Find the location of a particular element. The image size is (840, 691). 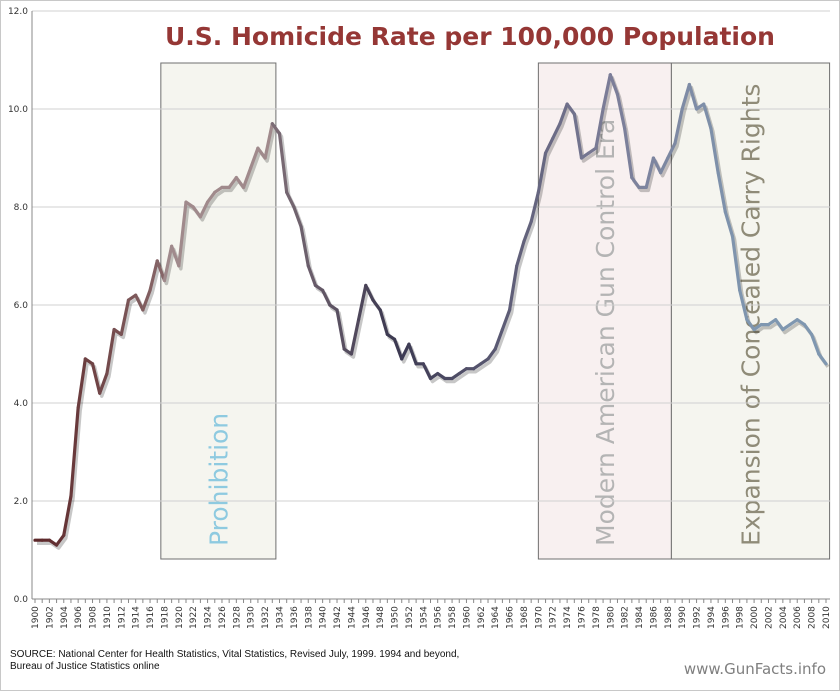

x-tick-label: 1988 is located at coordinates (669, 617).